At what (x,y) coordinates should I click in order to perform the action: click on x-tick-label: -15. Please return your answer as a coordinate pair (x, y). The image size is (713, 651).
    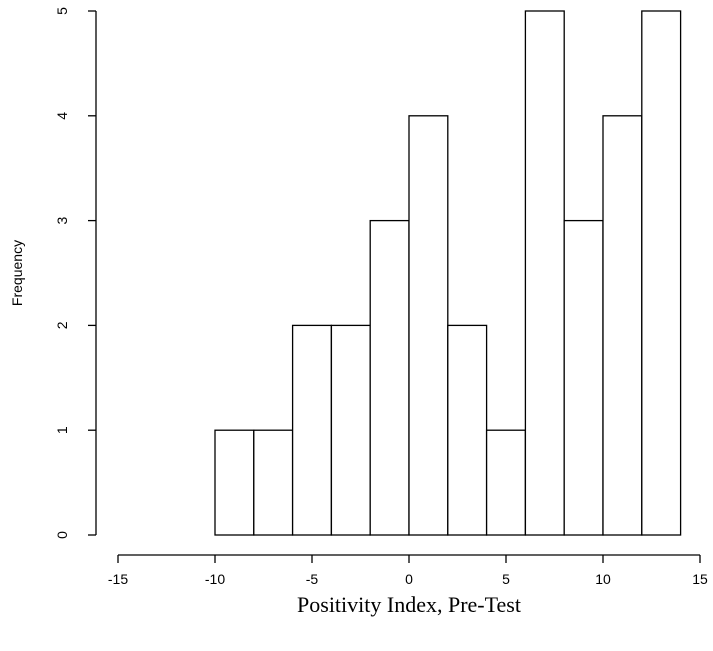
    Looking at the image, I should click on (118, 579).